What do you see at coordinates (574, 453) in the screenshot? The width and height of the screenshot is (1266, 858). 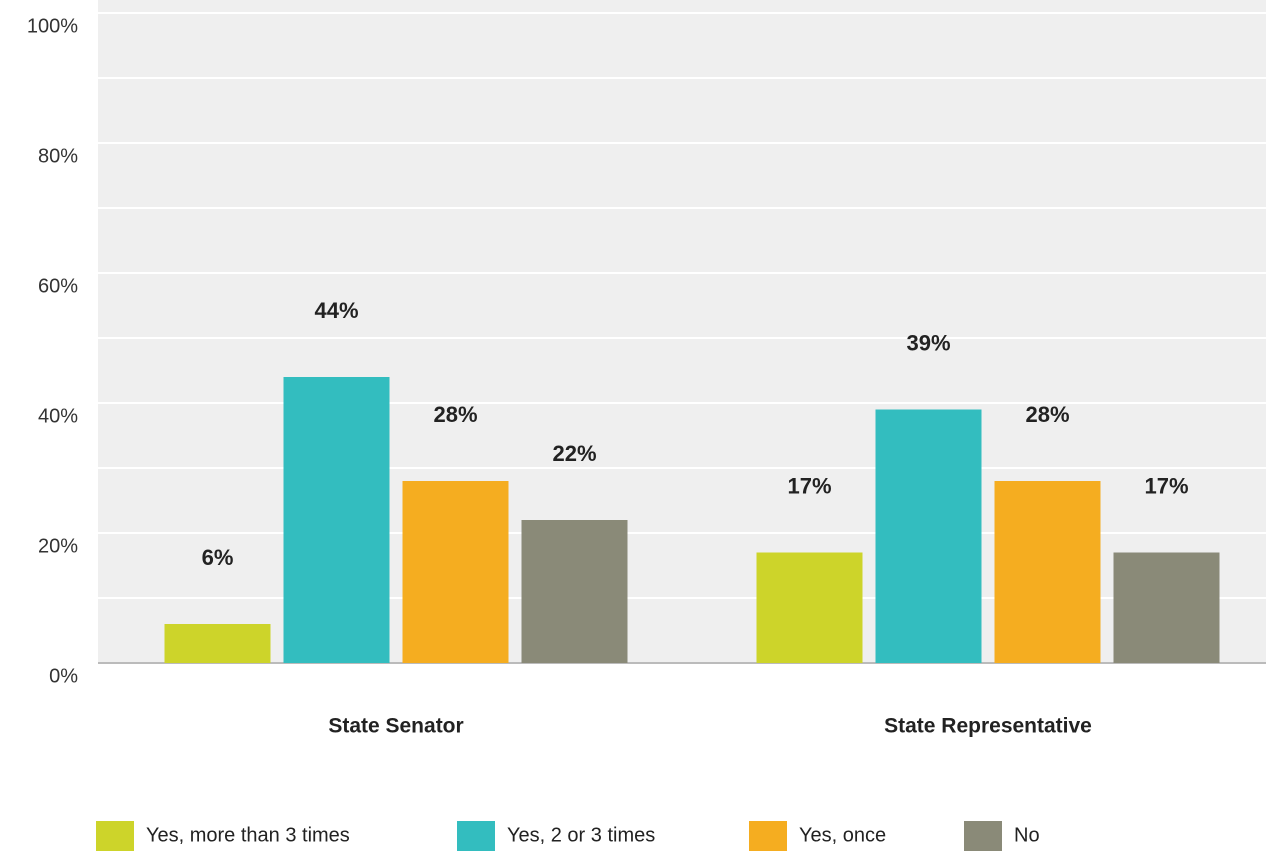 I see `value-label: 22%` at bounding box center [574, 453].